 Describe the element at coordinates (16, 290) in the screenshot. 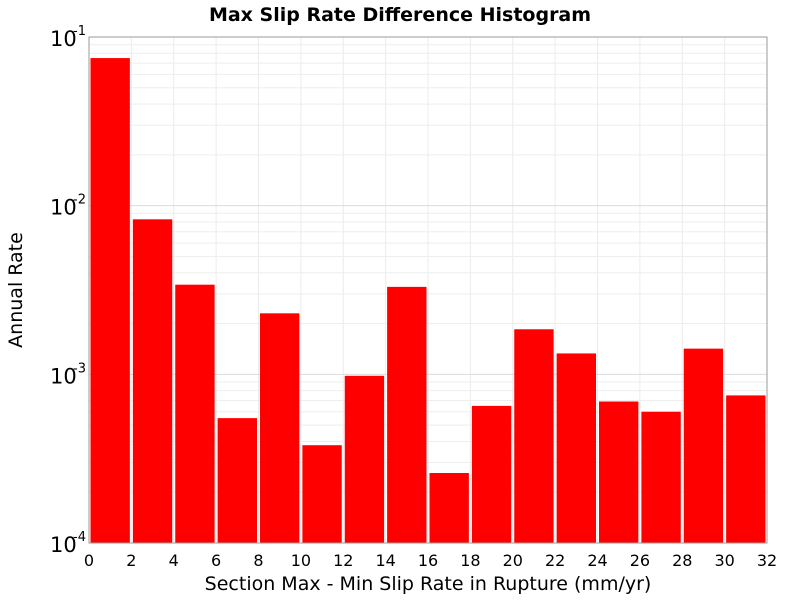

I see `y-axis-label: Annual Rate` at that location.